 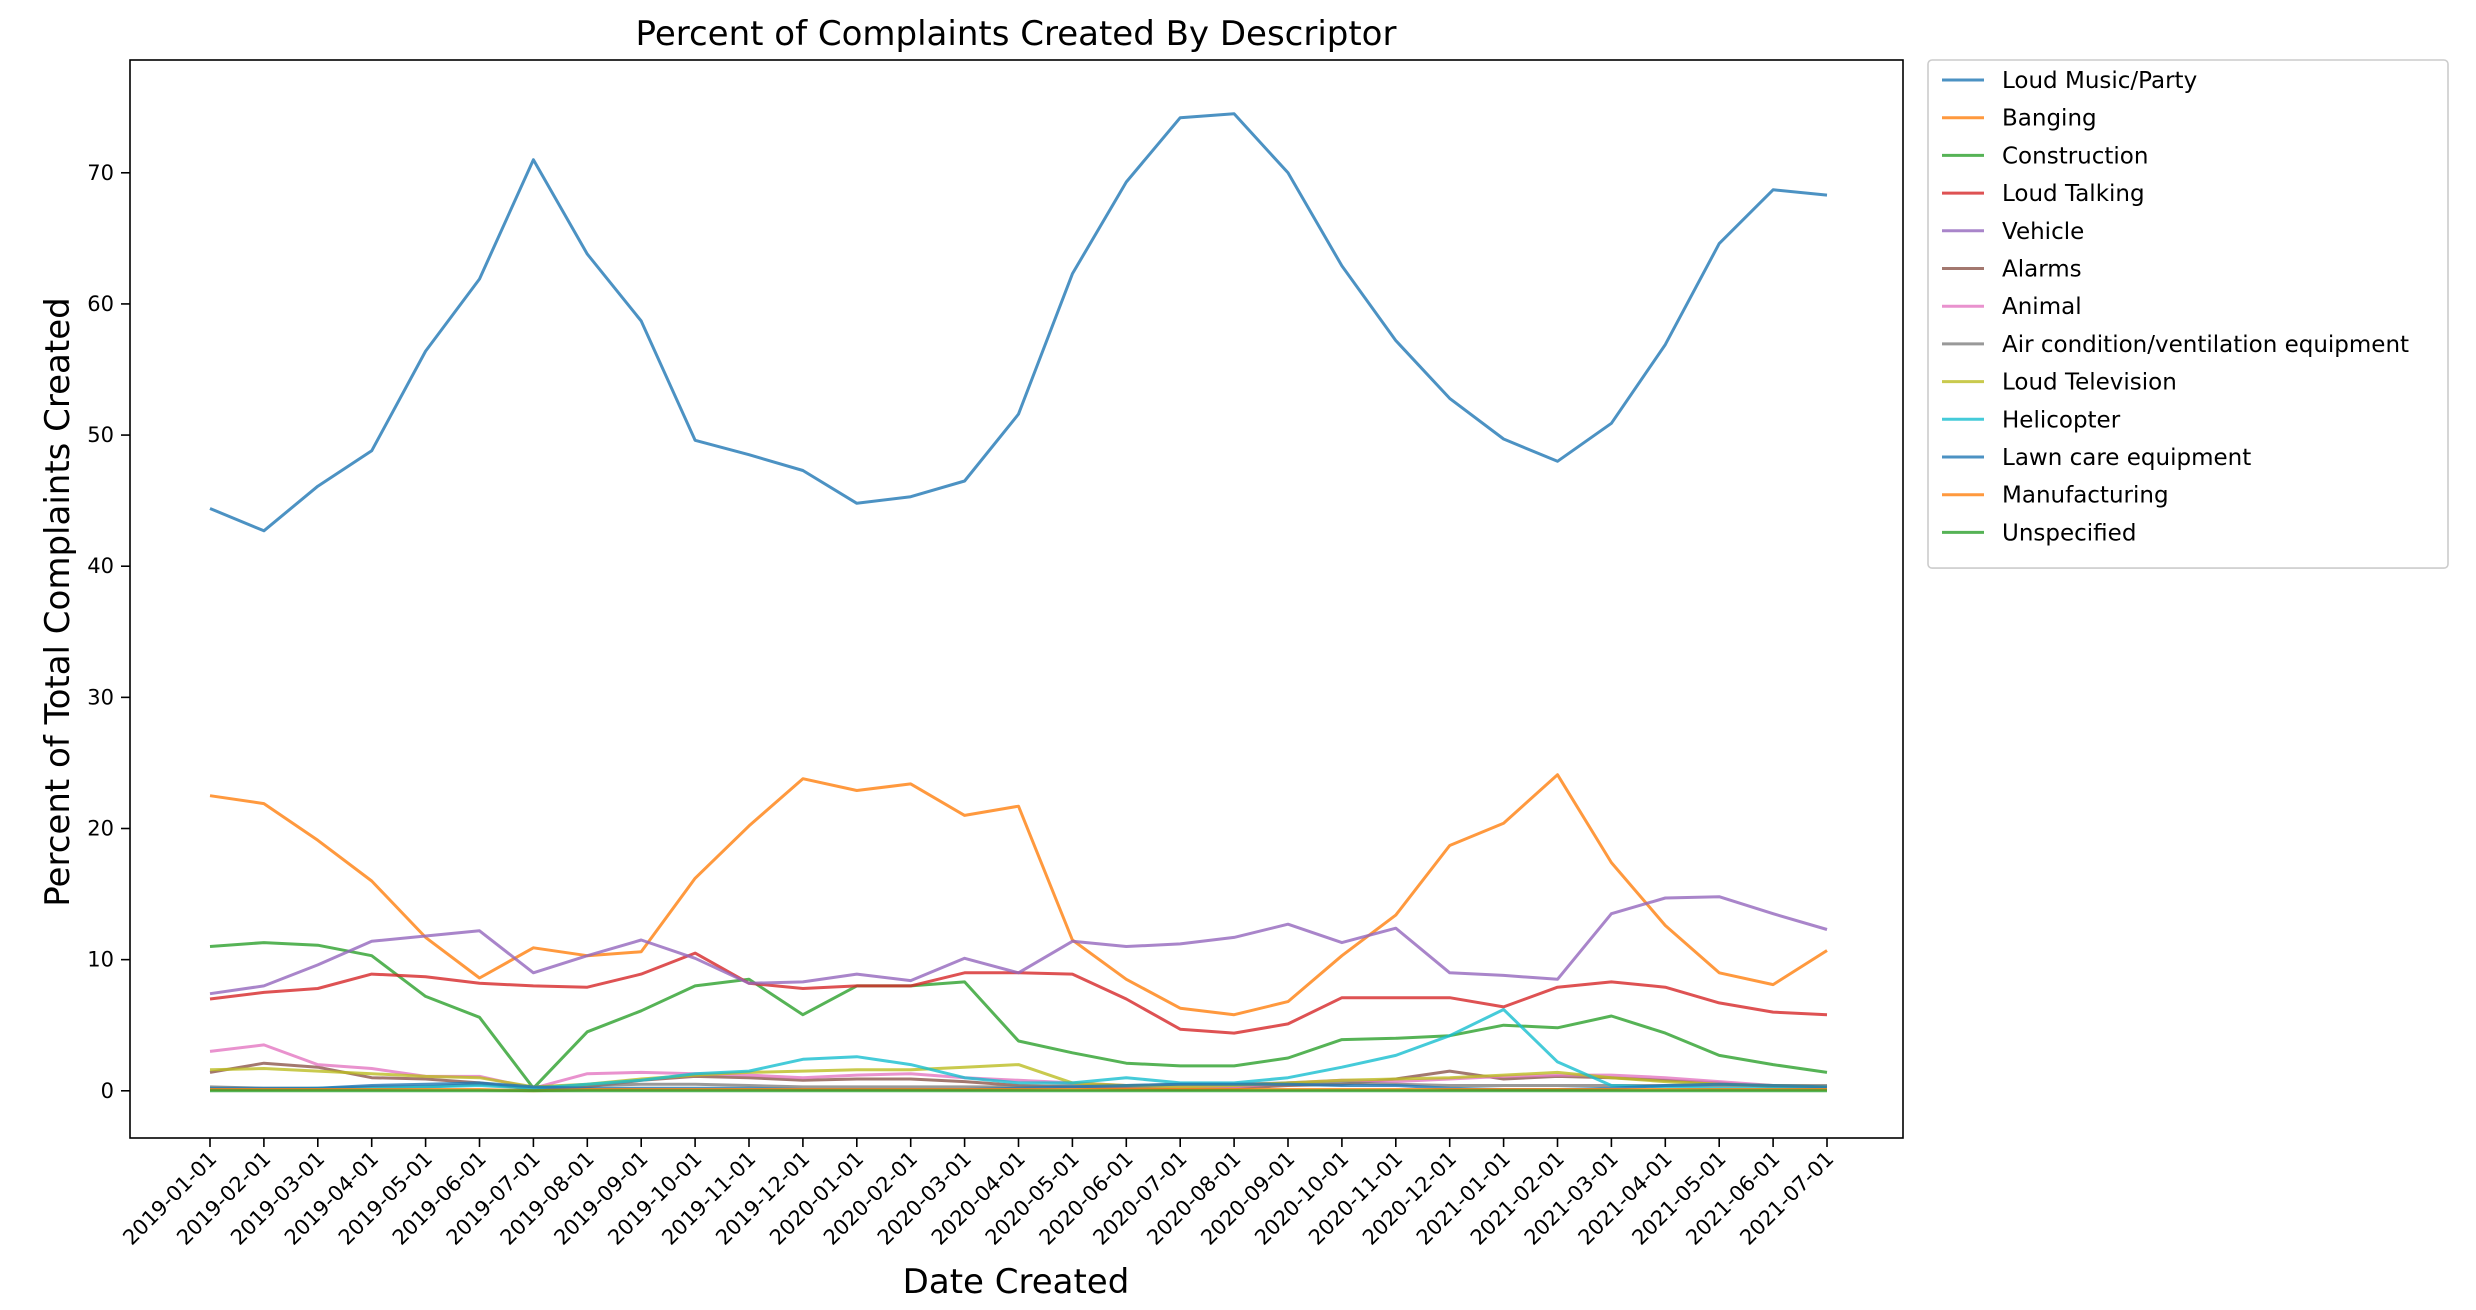 I want to click on legend-label-8: Loud Television, so click(x=2089, y=383).